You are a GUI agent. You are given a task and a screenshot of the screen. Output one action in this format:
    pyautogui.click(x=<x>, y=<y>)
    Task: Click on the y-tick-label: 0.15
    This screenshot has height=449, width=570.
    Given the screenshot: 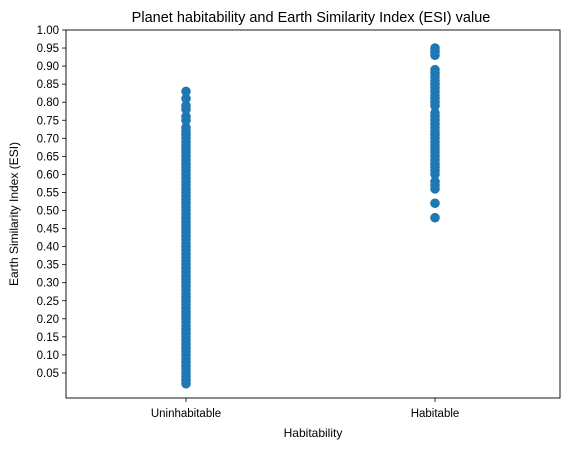 What is the action you would take?
    pyautogui.click(x=48, y=338)
    